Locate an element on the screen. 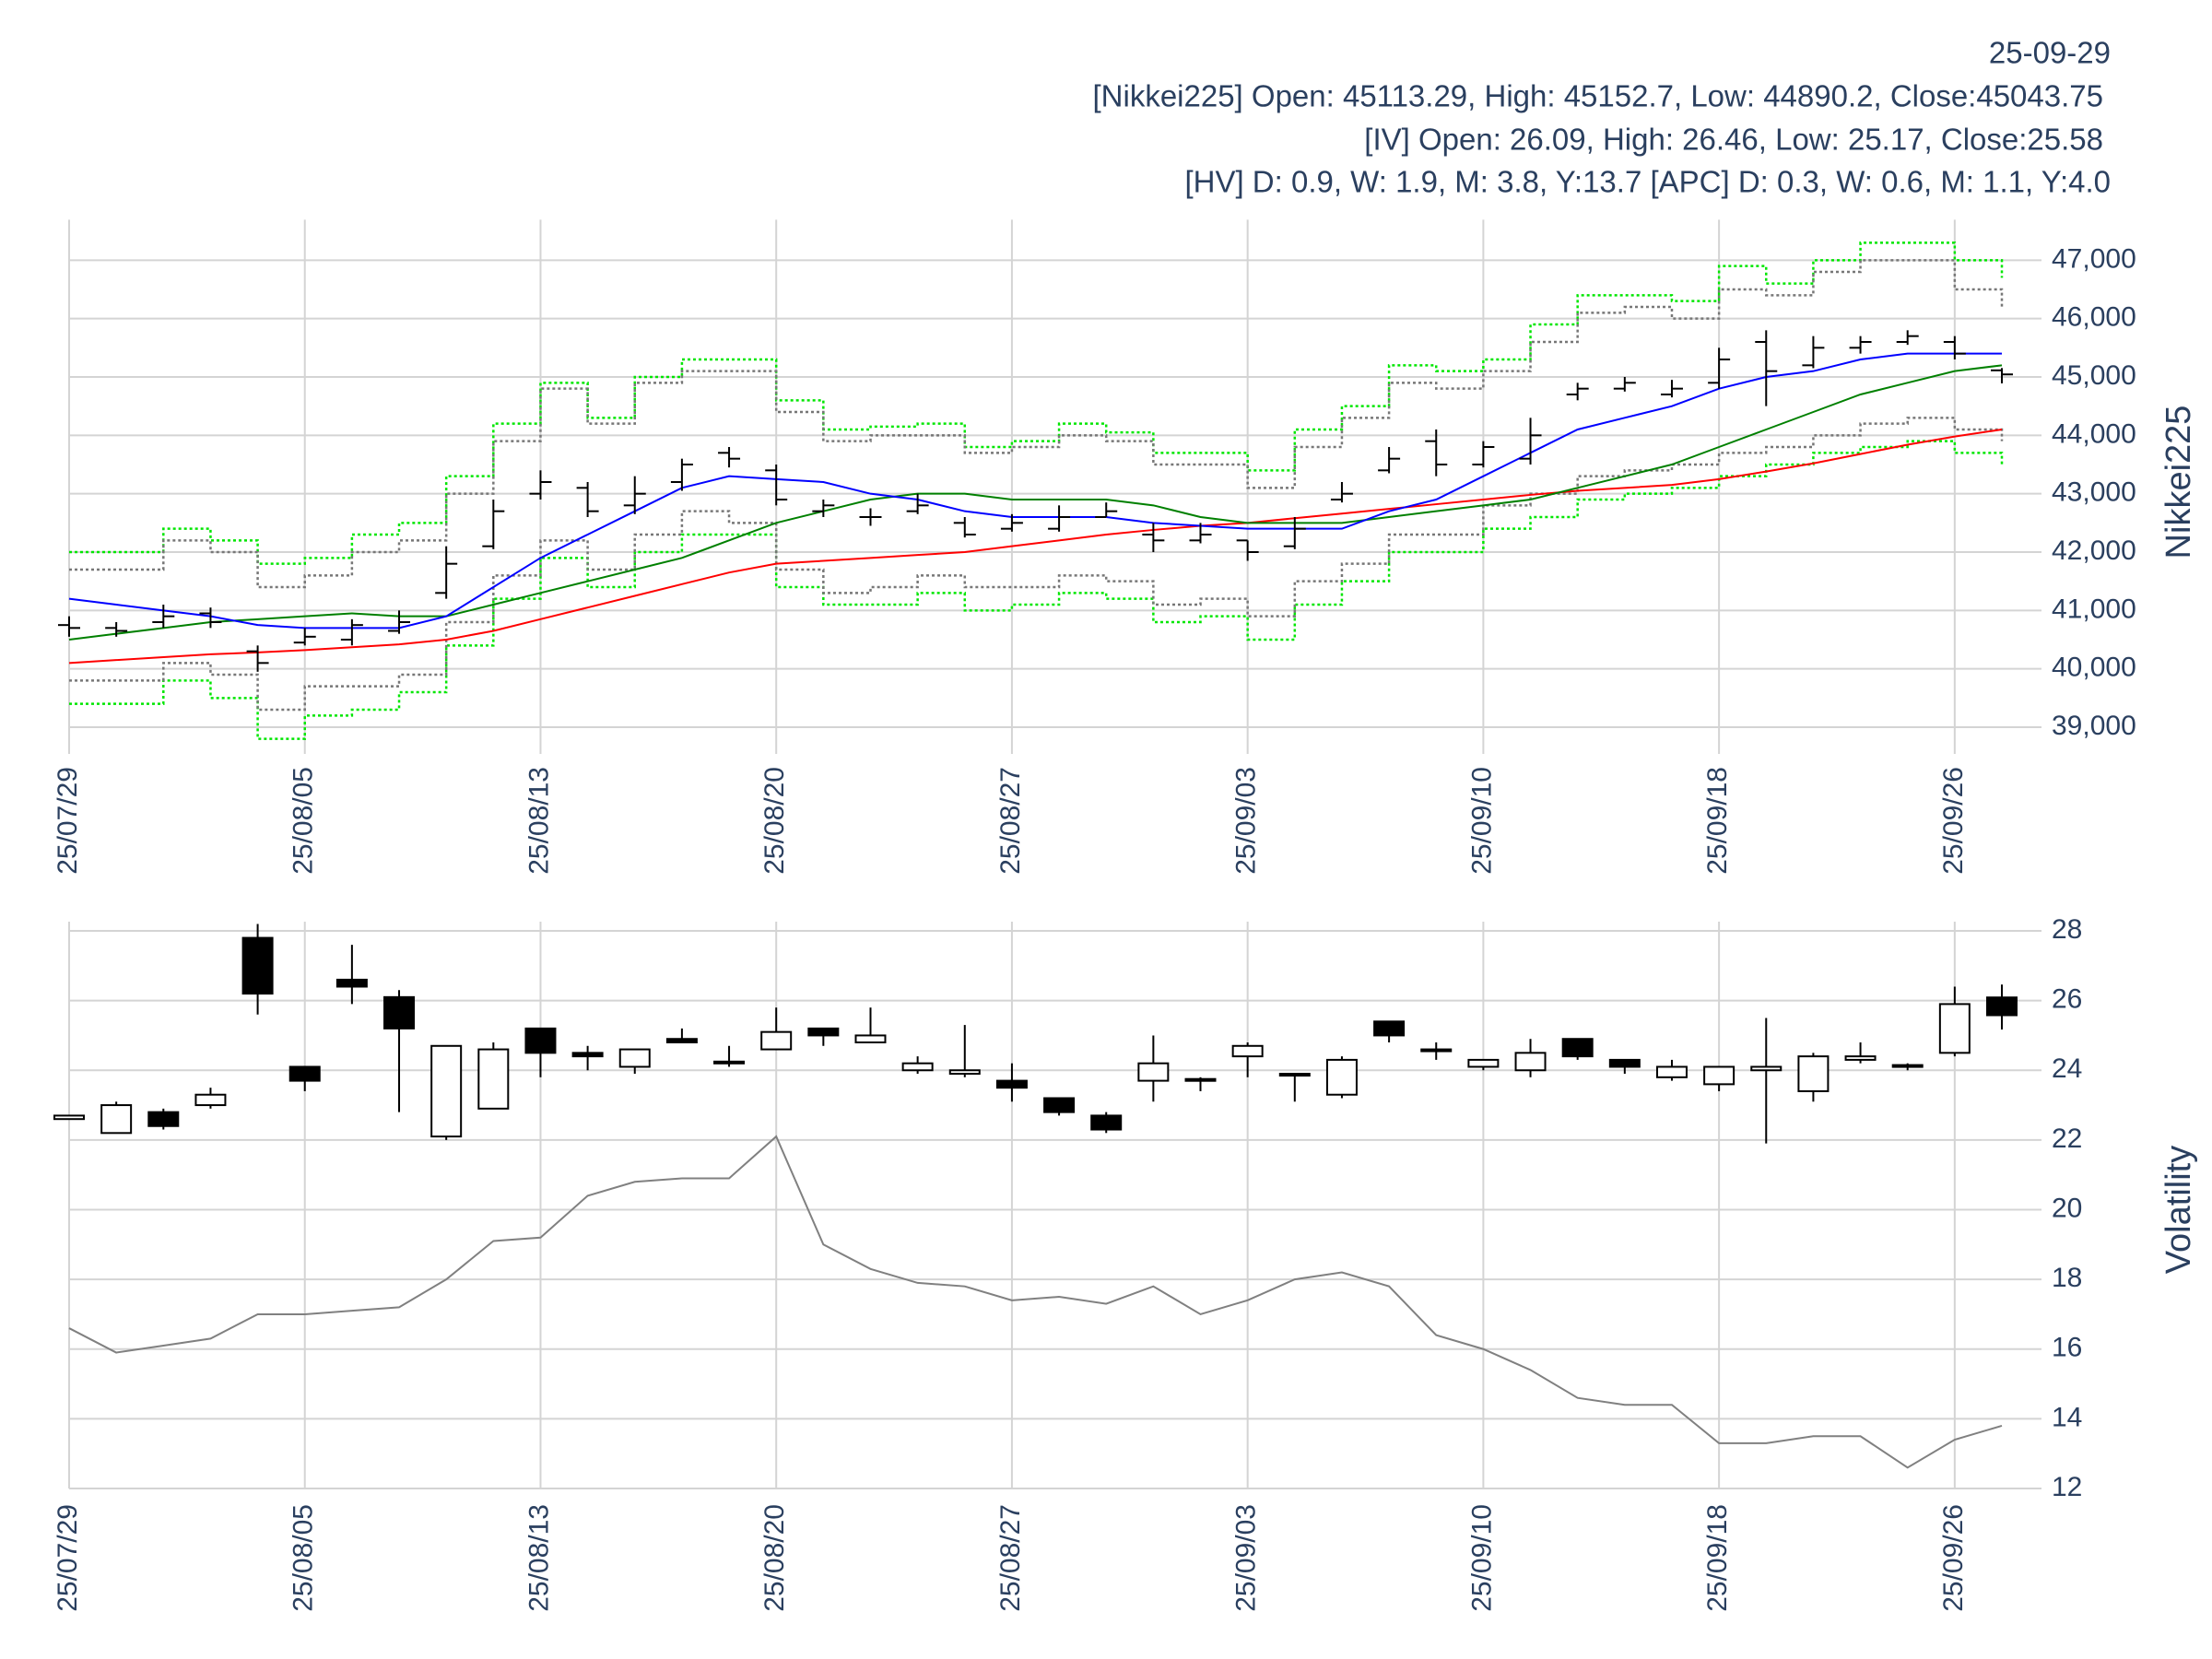 This screenshot has width=2212, height=1659. y-tick-label: 46,000 is located at coordinates (2094, 317).